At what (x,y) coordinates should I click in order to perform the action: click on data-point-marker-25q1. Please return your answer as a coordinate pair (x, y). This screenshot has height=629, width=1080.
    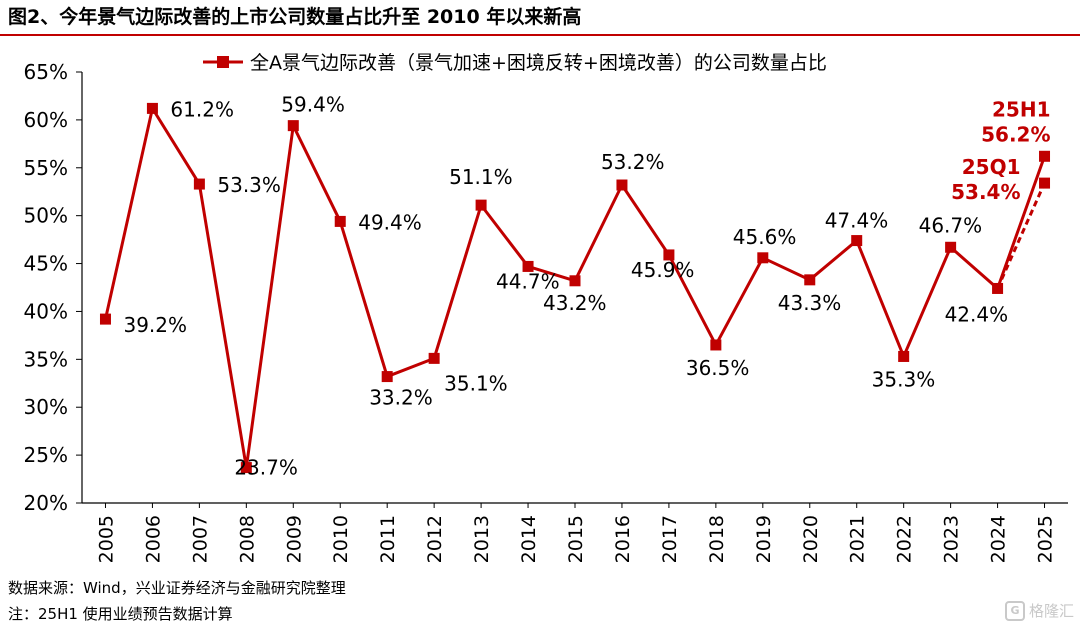
    Looking at the image, I should click on (1045, 183).